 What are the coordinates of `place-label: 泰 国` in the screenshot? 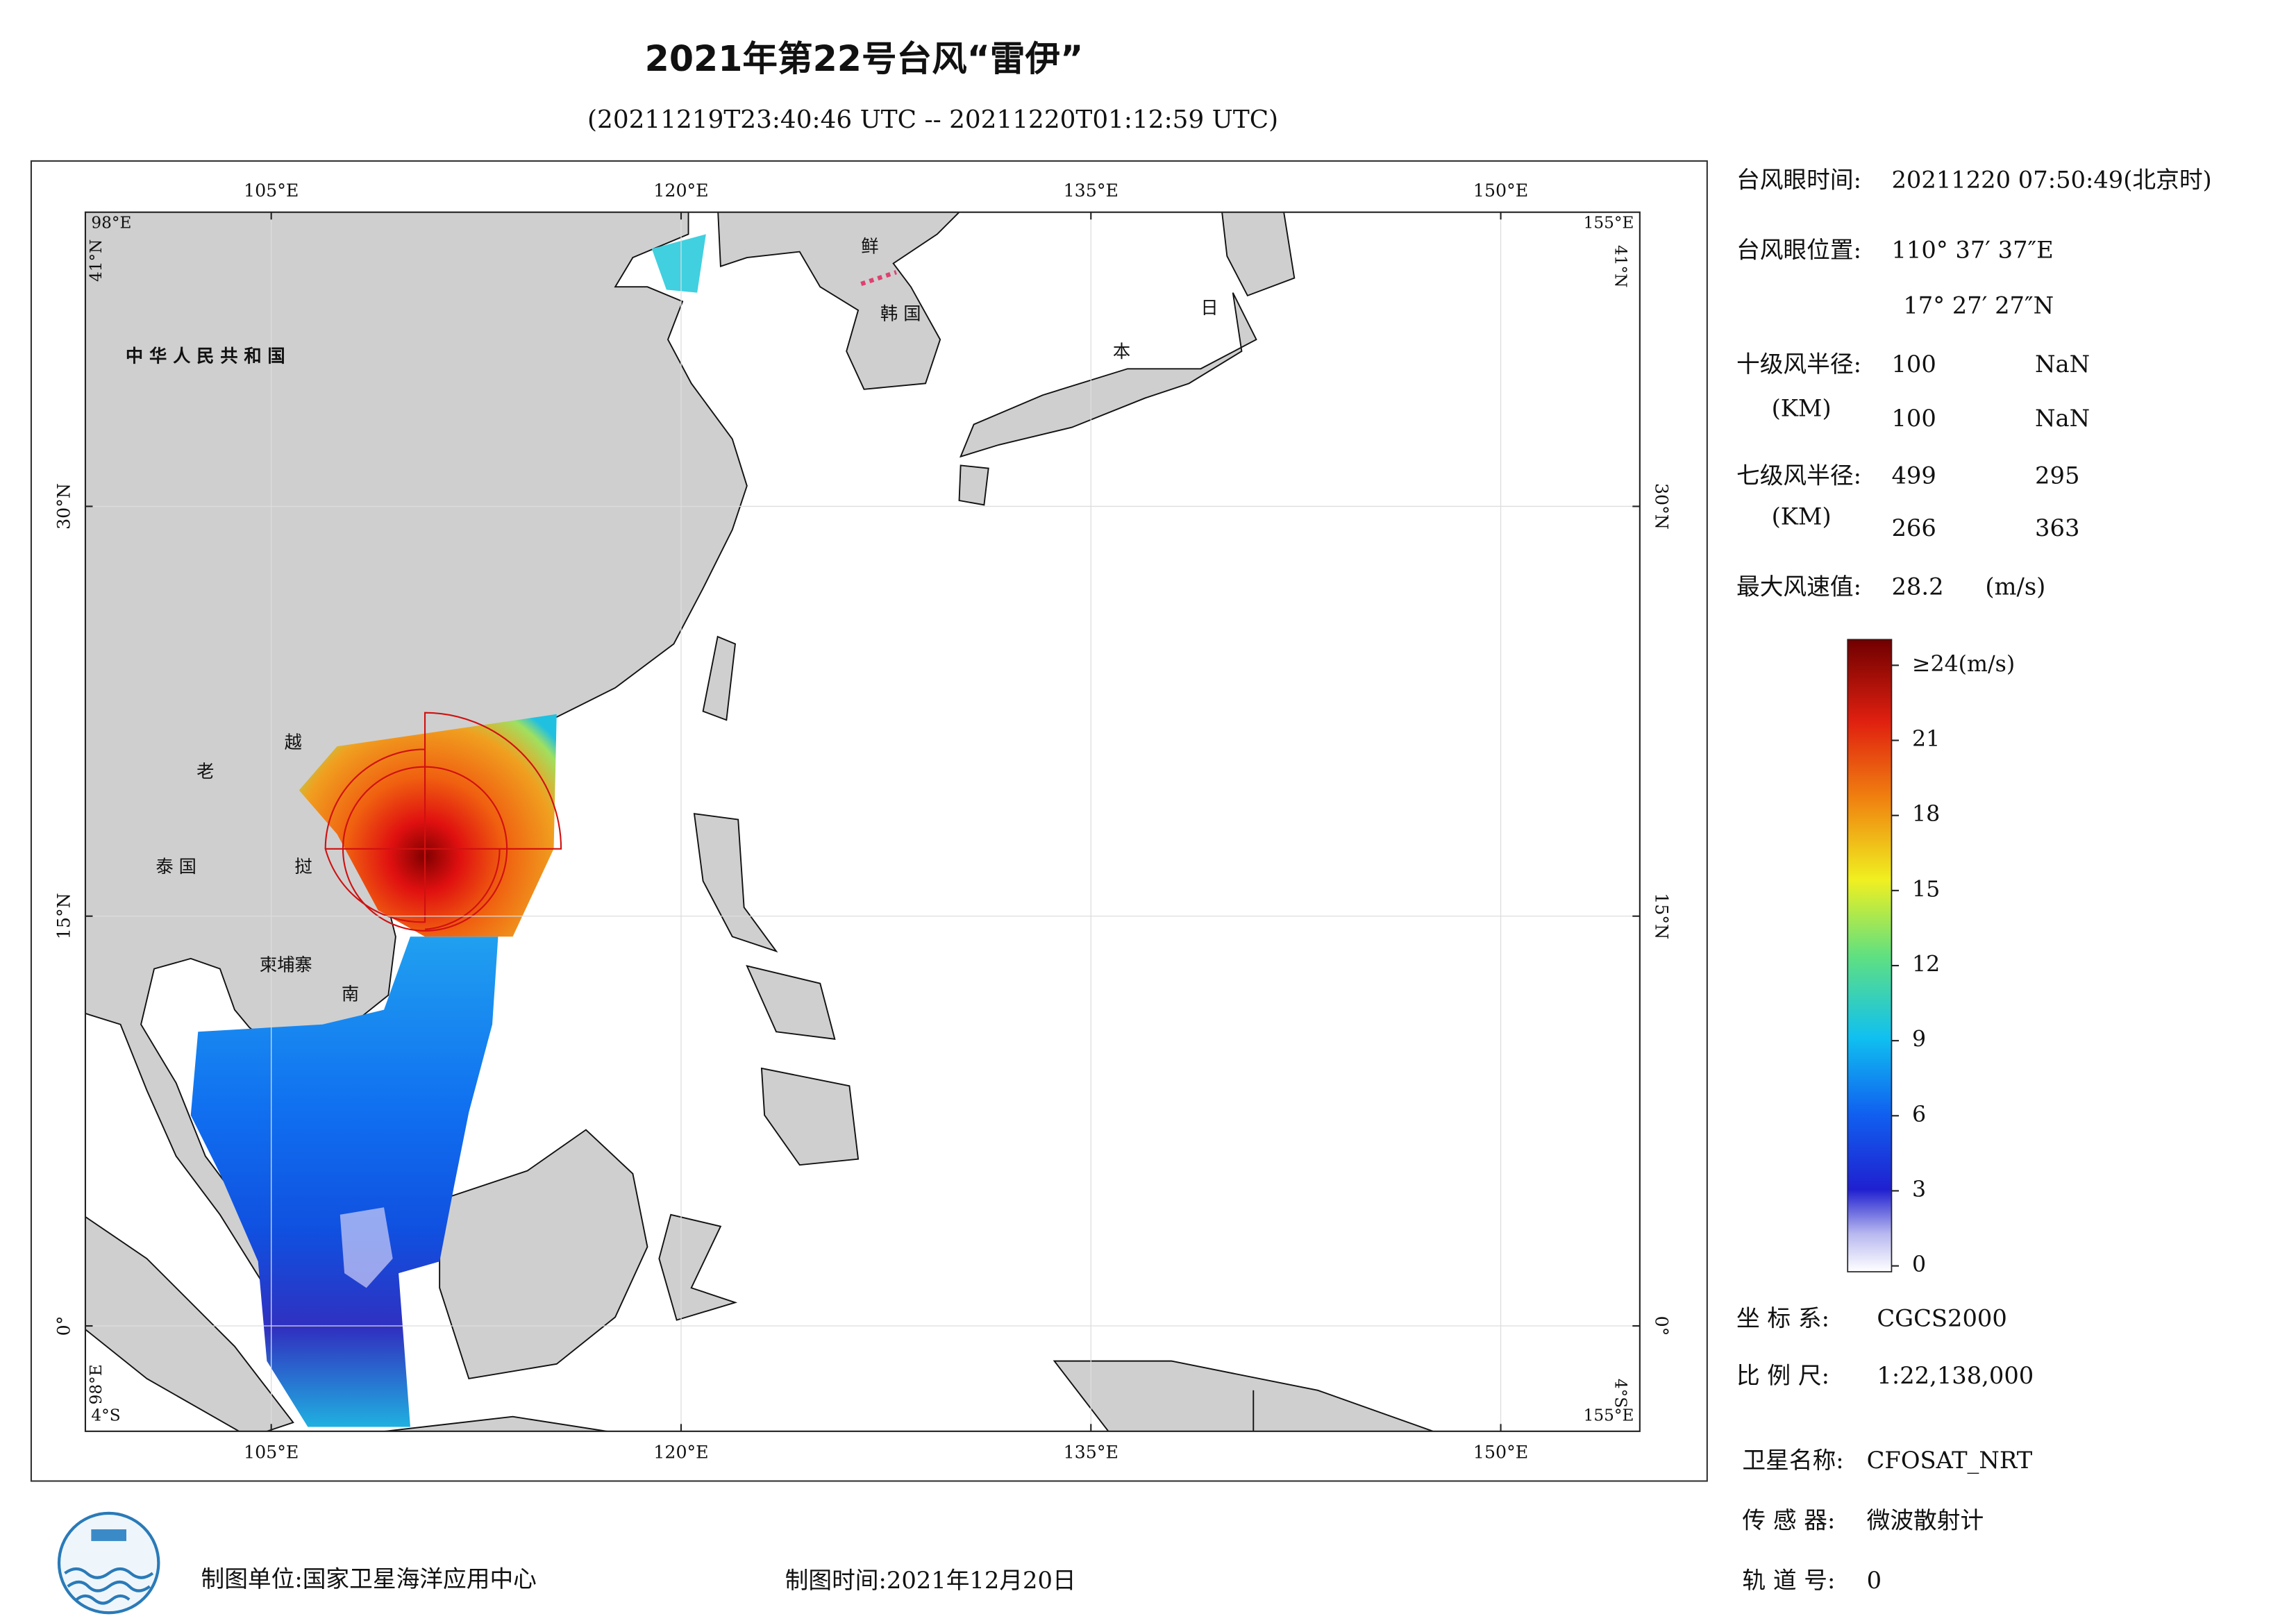 It's located at (176, 867).